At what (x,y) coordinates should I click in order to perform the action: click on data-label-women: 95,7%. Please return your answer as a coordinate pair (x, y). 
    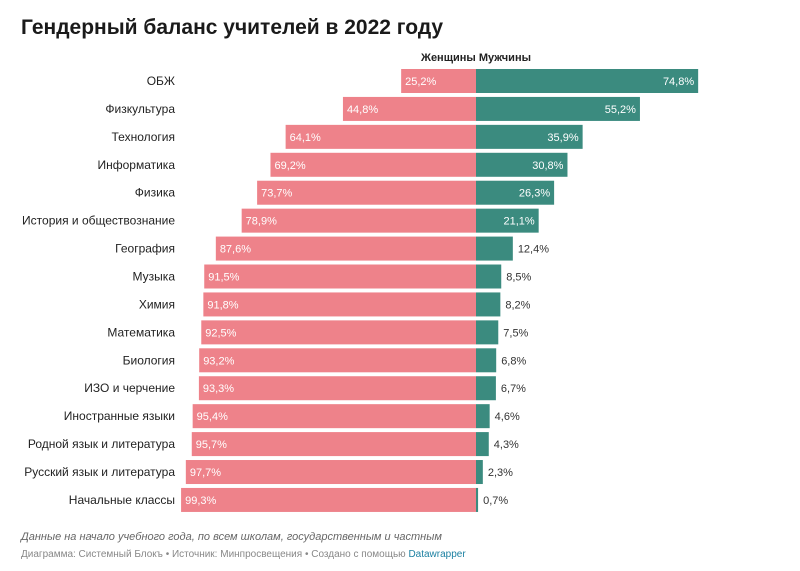
    Looking at the image, I should click on (211, 445).